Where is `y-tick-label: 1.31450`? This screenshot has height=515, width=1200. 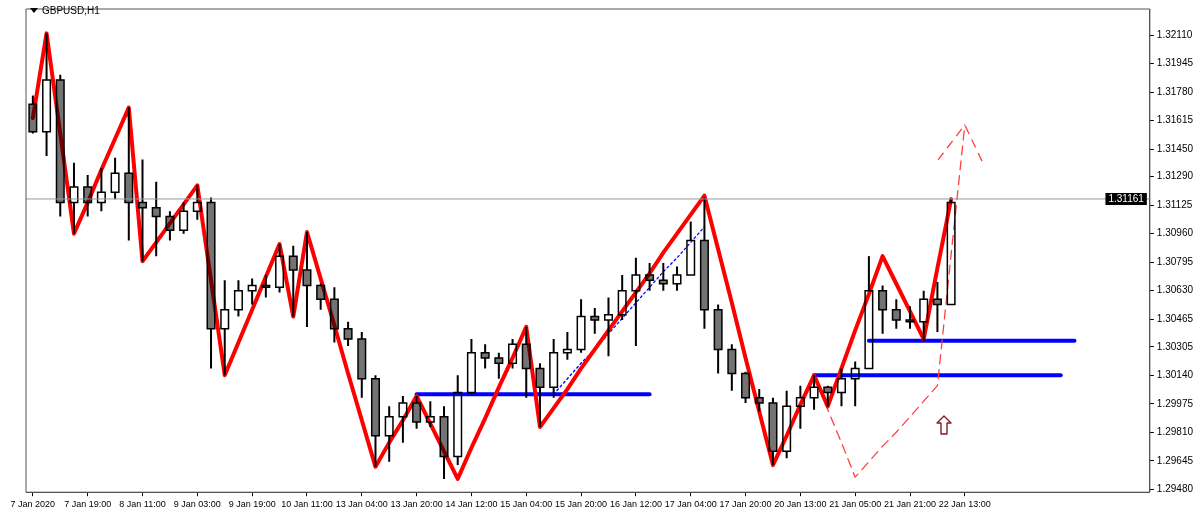 y-tick-label: 1.31450 is located at coordinates (1175, 148).